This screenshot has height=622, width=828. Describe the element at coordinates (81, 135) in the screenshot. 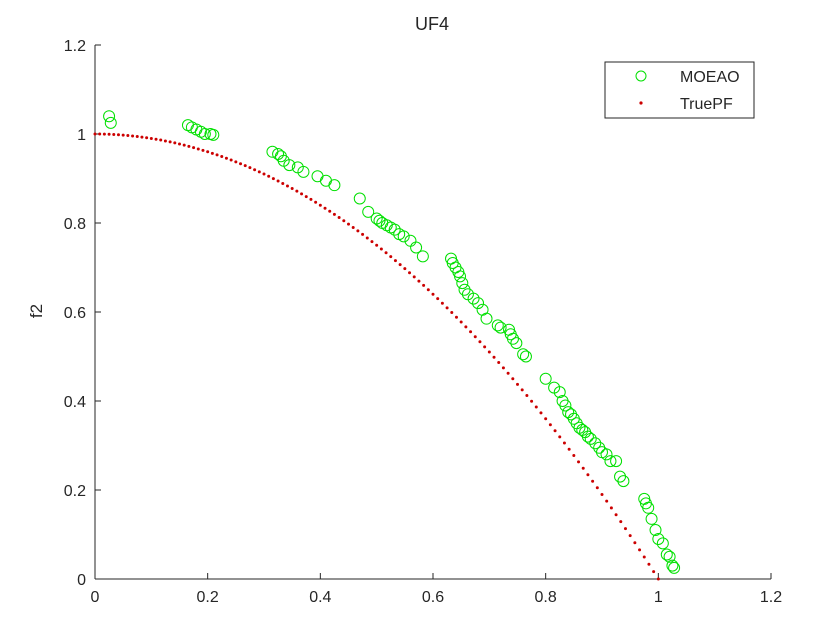

I see `y-tick-label: 1` at that location.